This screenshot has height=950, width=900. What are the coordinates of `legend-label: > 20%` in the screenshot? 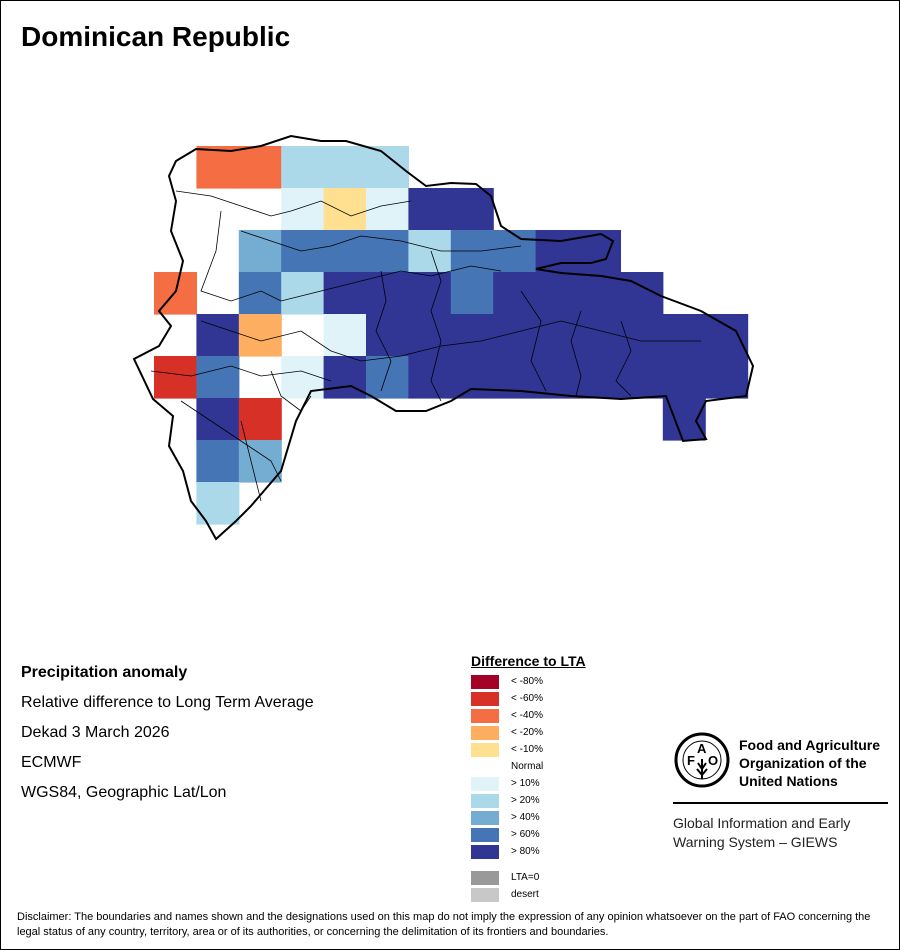 It's located at (525, 800).